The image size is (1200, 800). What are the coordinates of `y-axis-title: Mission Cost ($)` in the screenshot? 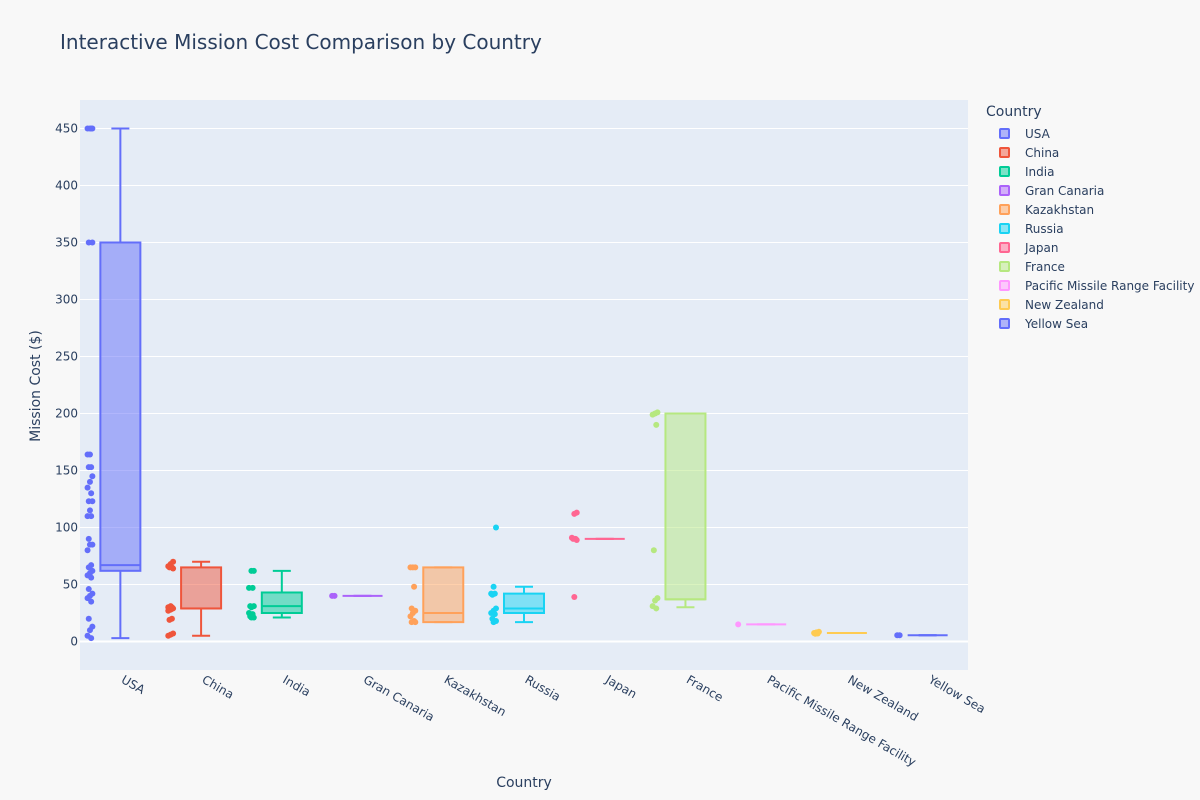 It's located at (36, 386).